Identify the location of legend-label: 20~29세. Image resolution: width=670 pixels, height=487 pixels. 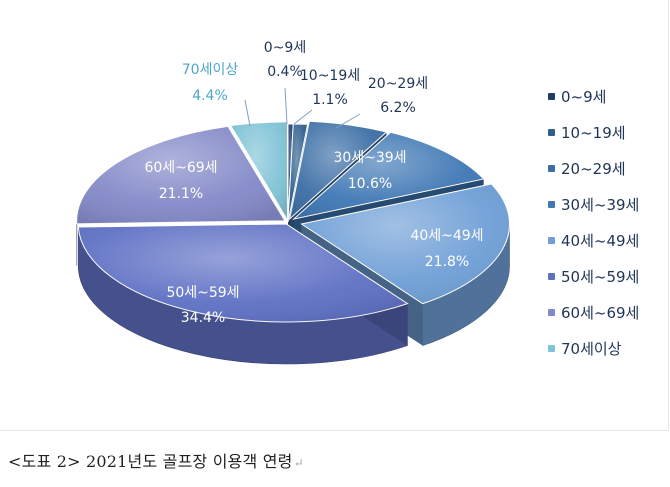
(593, 168).